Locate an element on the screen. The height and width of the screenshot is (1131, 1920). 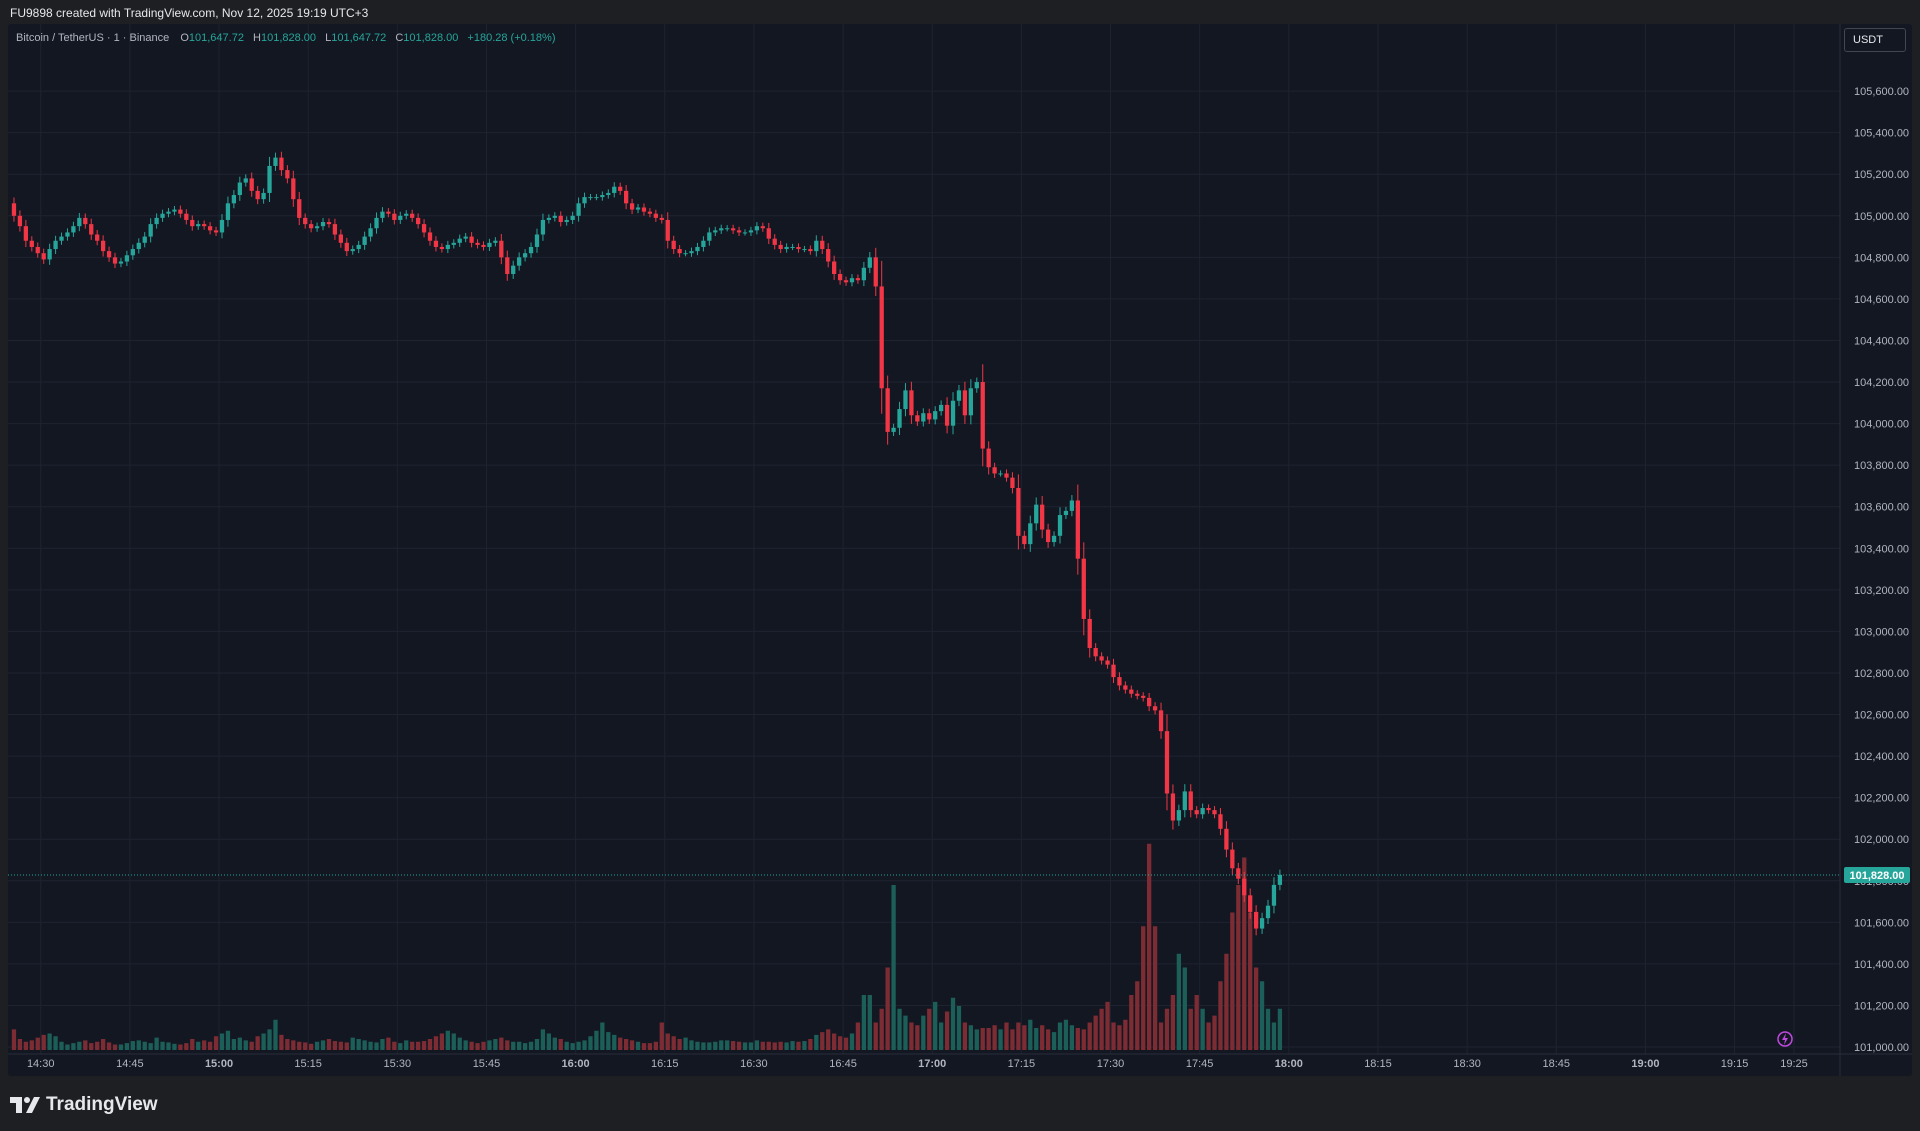
price-tick-label: 103,800.00 is located at coordinates (1881, 466).